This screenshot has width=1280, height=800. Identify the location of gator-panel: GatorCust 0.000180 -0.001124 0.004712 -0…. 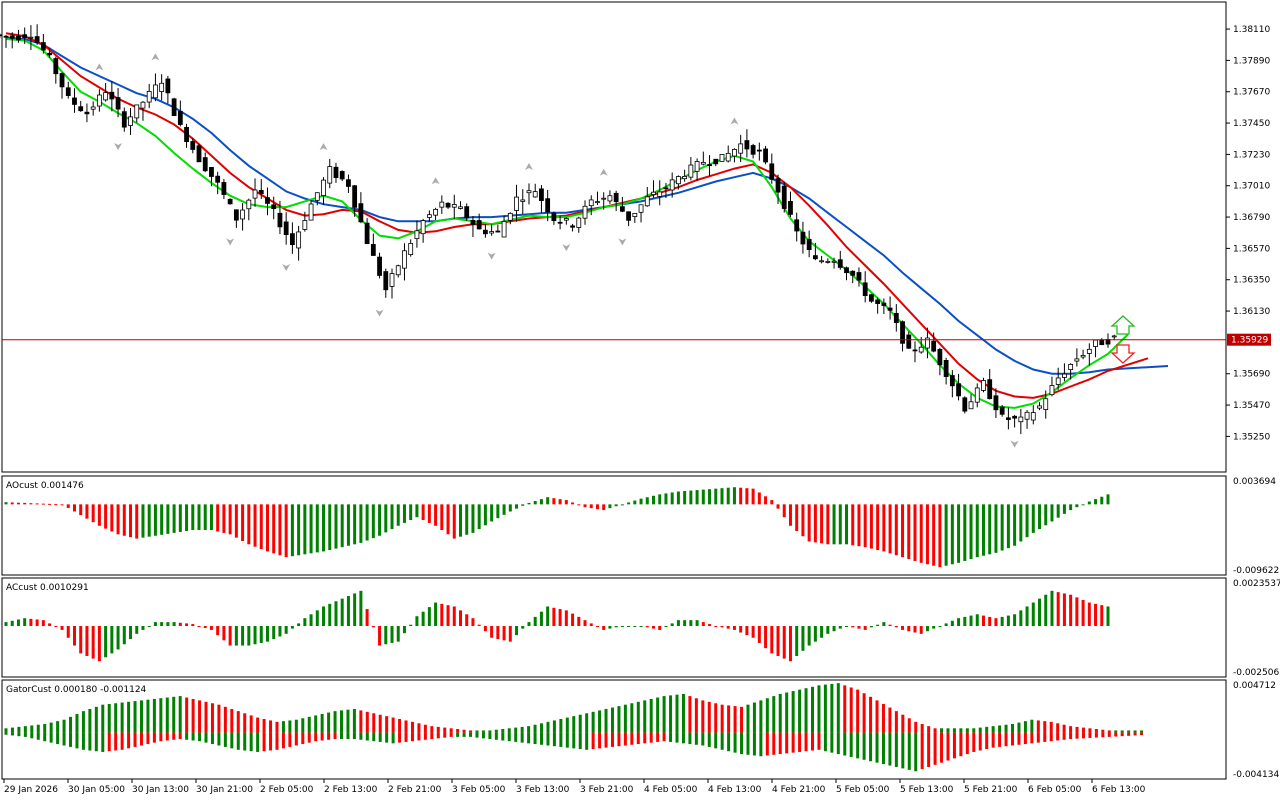
(640, 729).